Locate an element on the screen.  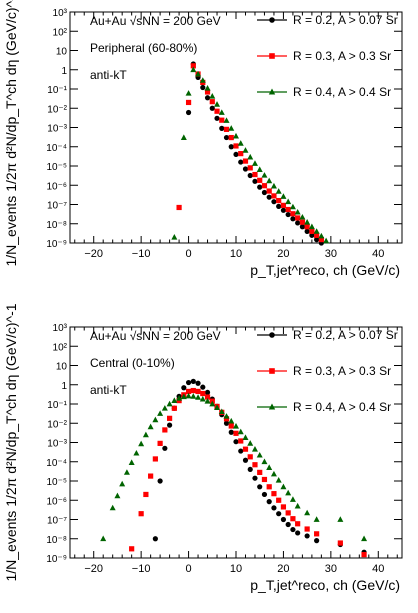
legend-marker is located at coordinates (272, 20).